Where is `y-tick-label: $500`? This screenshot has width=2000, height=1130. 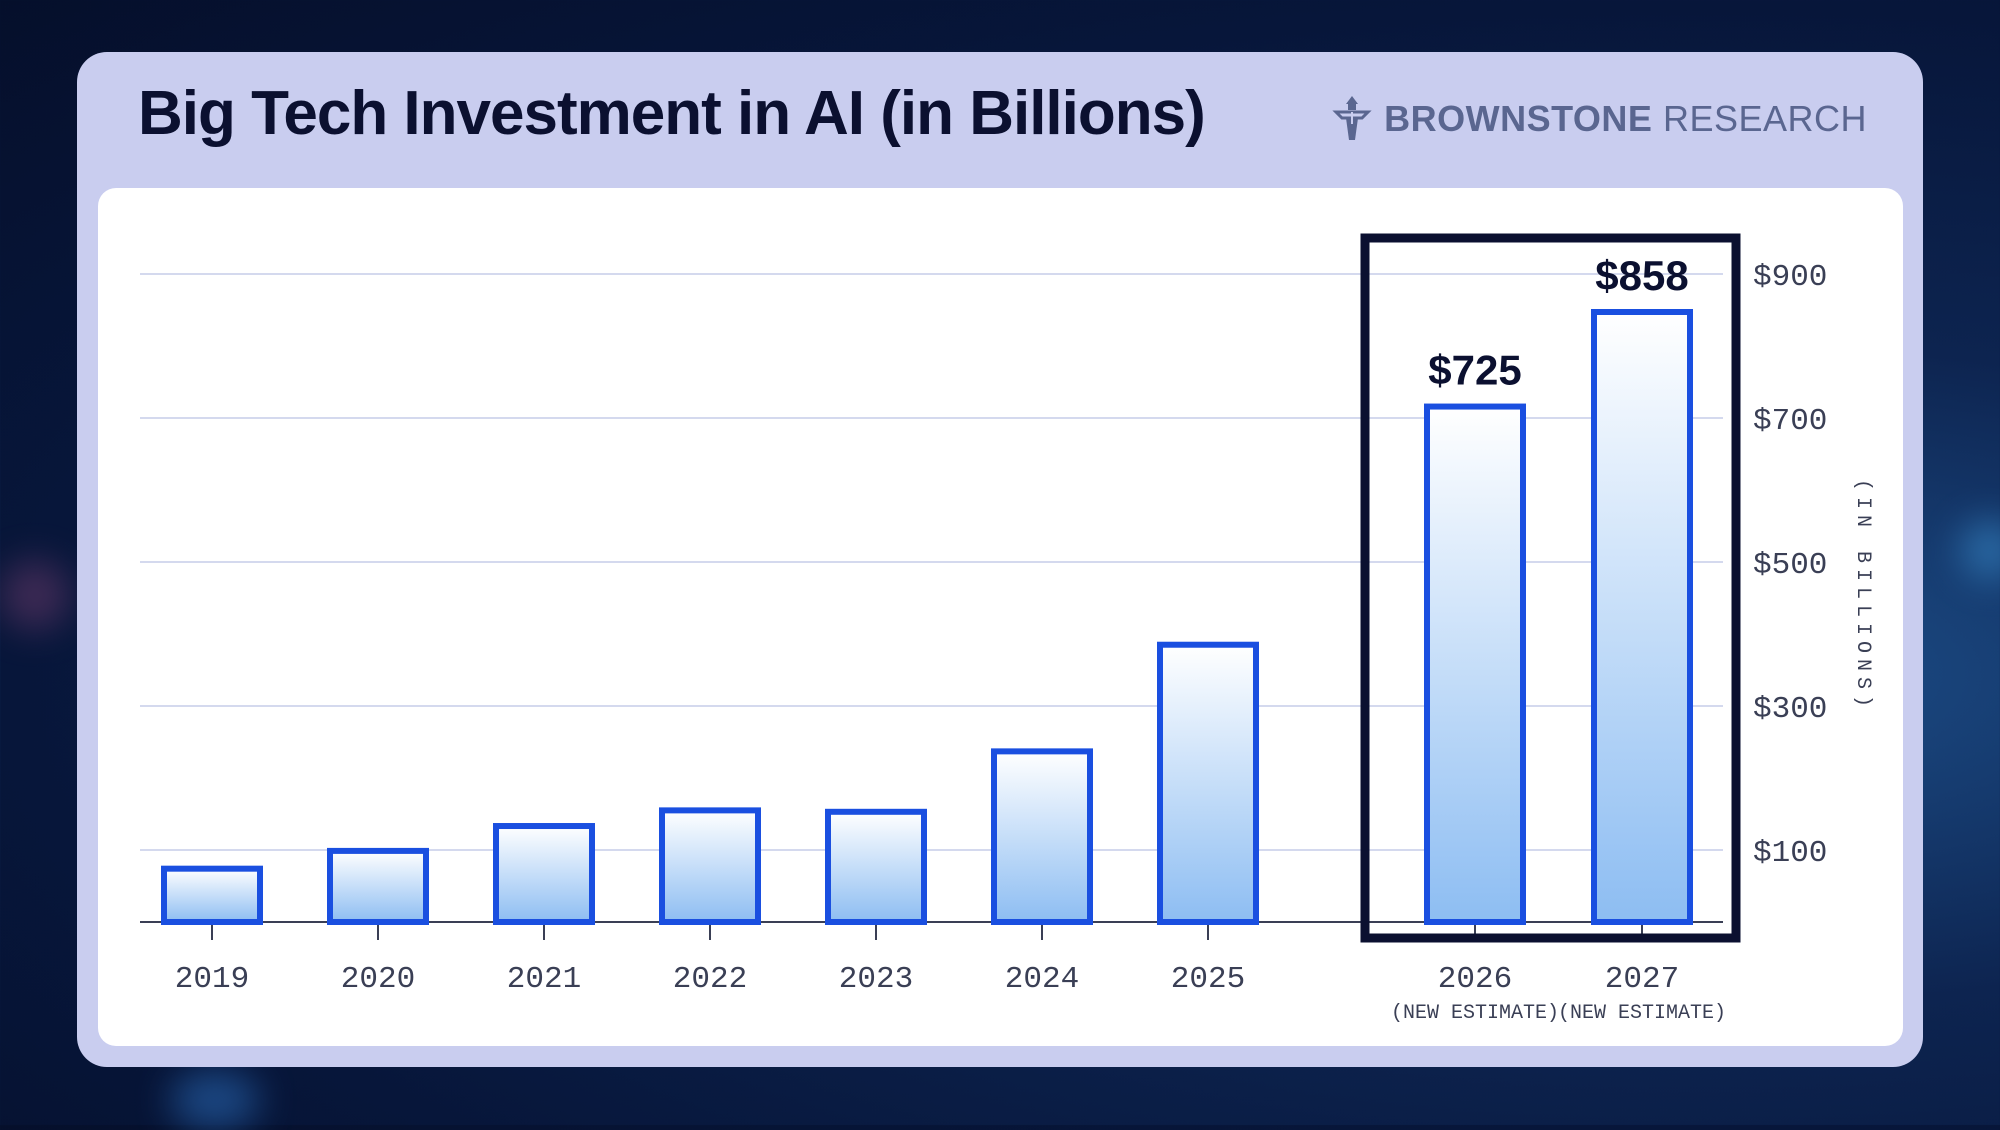
y-tick-label: $500 is located at coordinates (1790, 565).